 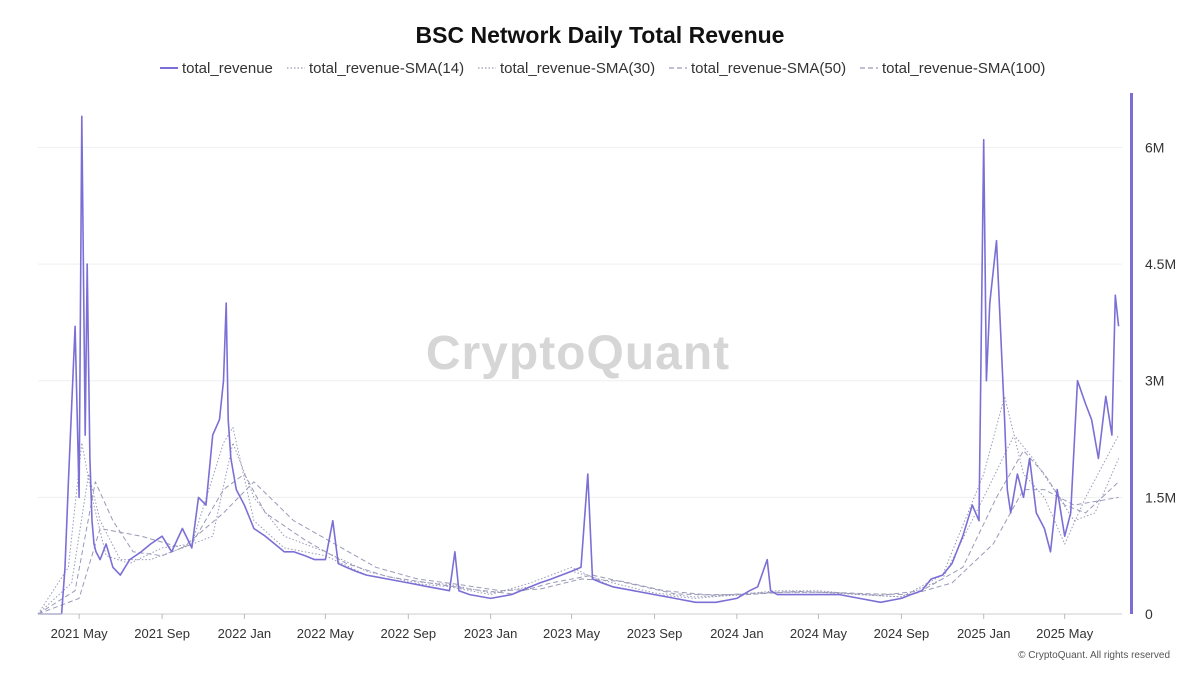 I want to click on x-tick-label: 2022 Jan, so click(x=245, y=633).